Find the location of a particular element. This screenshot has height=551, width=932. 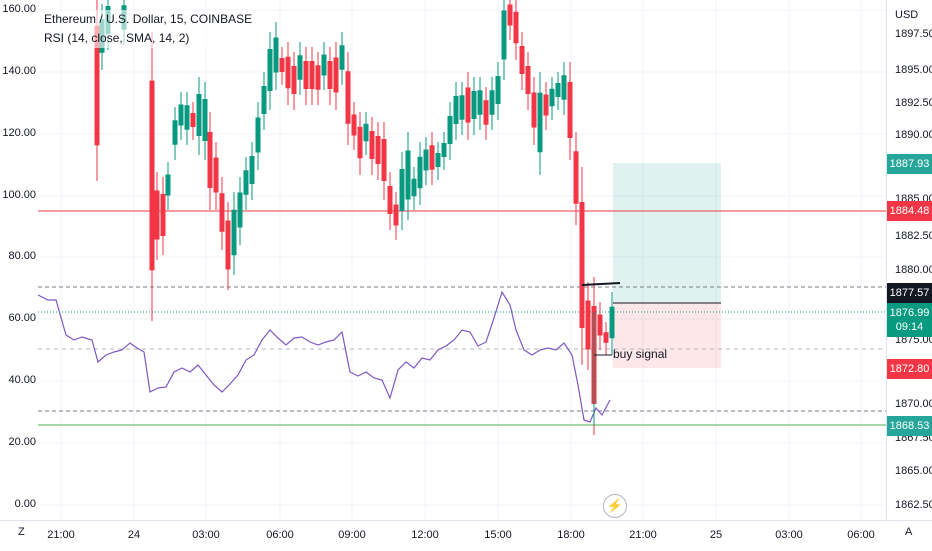

left-tick: 20.00 is located at coordinates (22, 442).